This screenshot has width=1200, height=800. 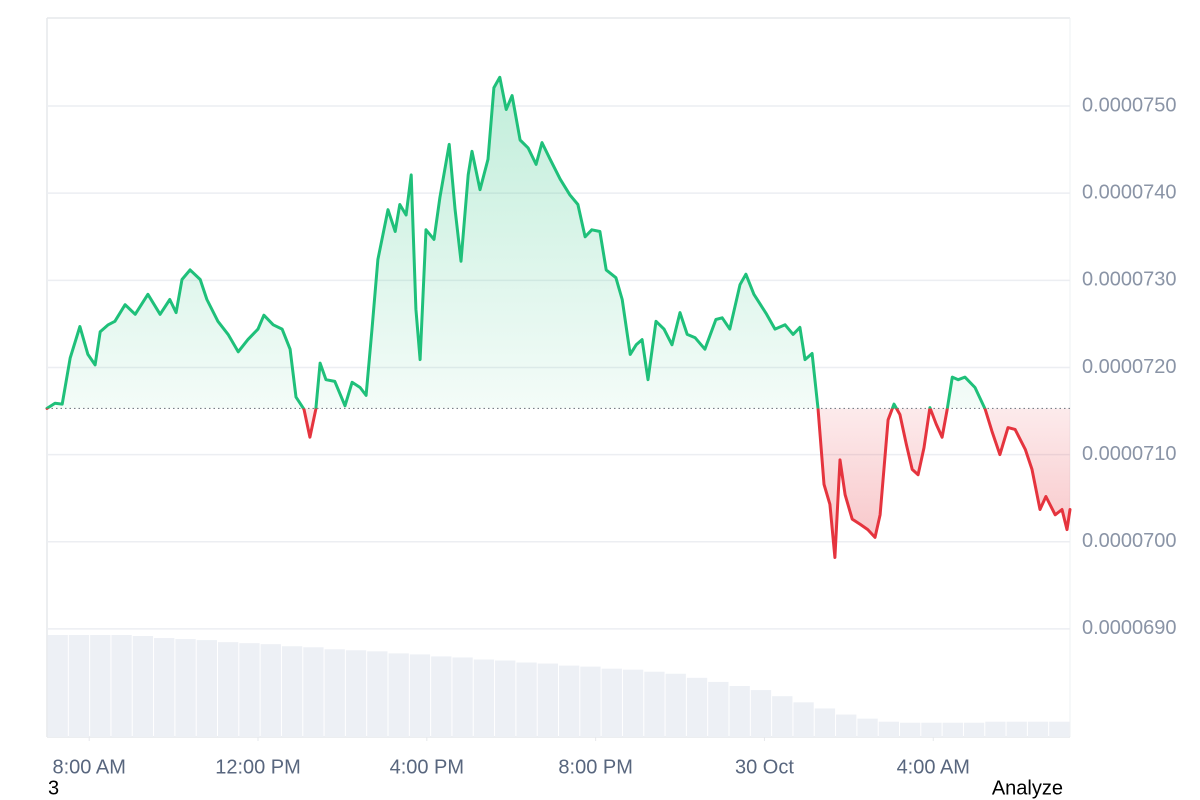 What do you see at coordinates (89, 767) in the screenshot?
I see `x-tick-label: 8:00 AM` at bounding box center [89, 767].